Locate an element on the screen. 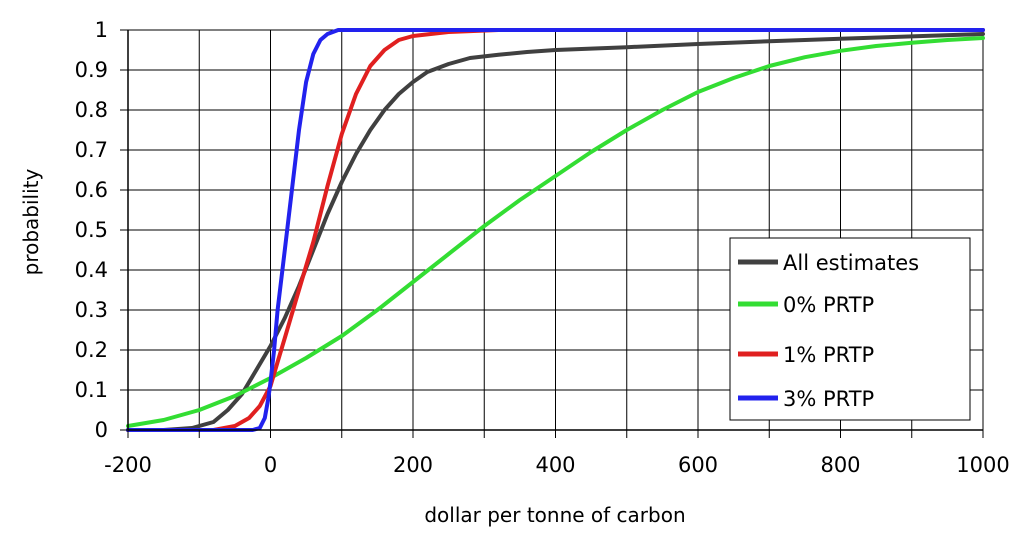 This screenshot has height=556, width=1017. legend-label: 0% PRTP is located at coordinates (828, 305).